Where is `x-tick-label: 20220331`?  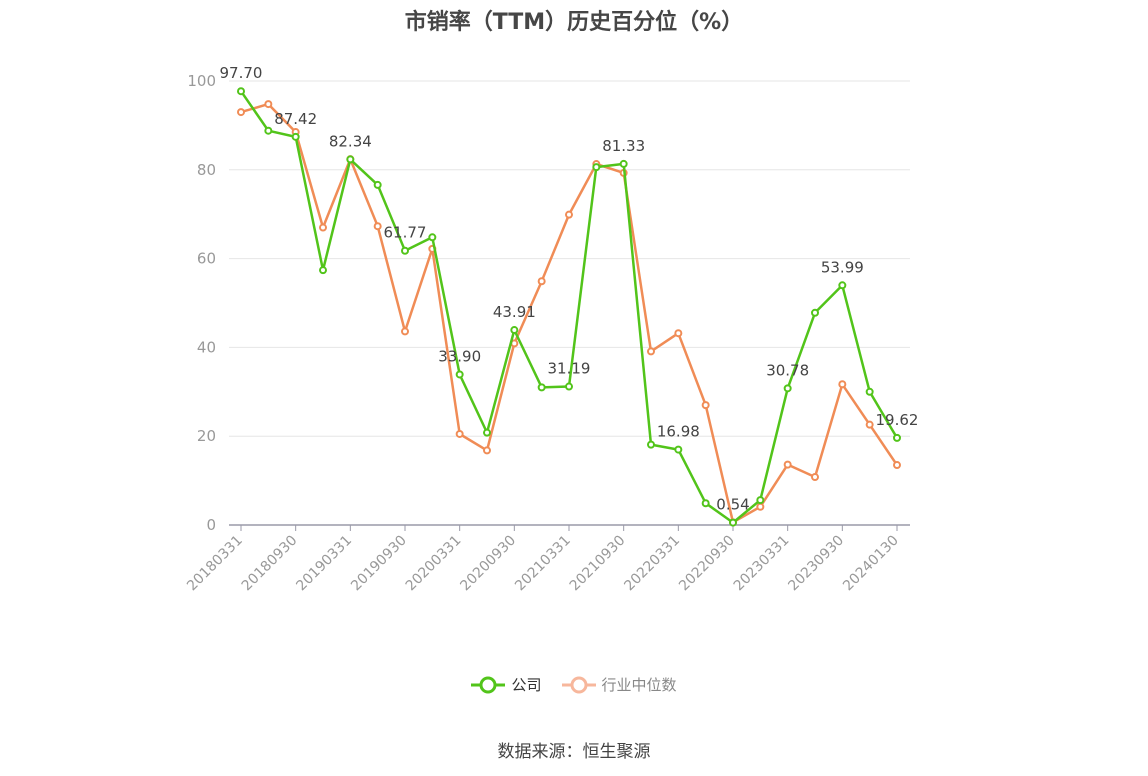
x-tick-label: 20220331 is located at coordinates (652, 564).